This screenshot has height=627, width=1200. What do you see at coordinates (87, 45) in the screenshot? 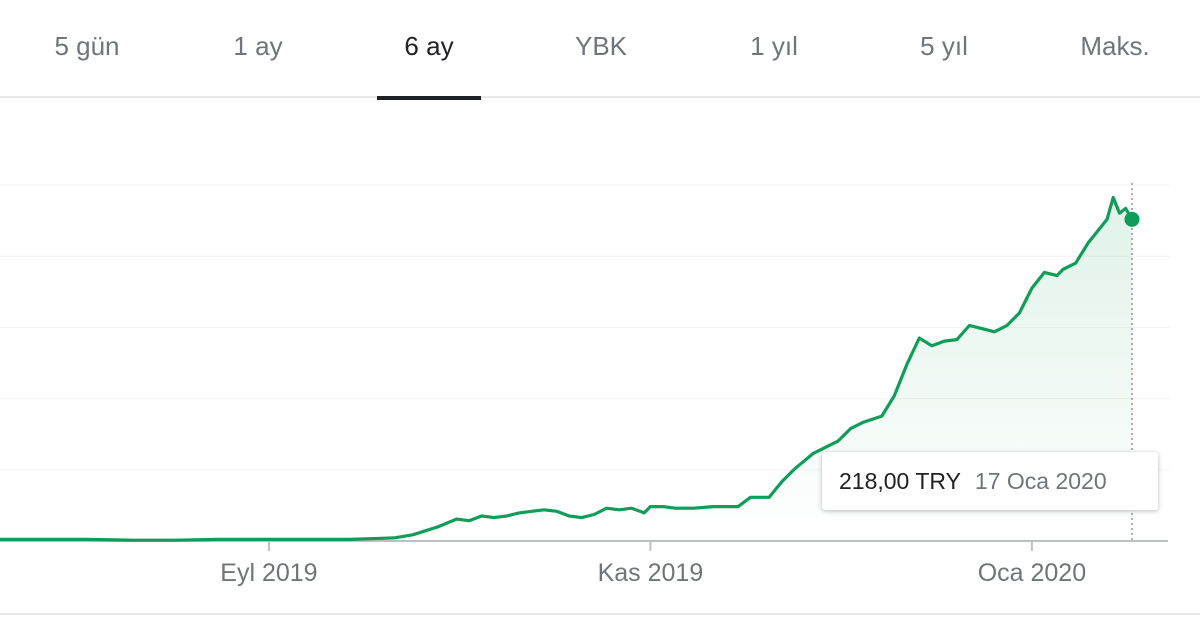
I see `tab-5-gun: 5 gün` at bounding box center [87, 45].